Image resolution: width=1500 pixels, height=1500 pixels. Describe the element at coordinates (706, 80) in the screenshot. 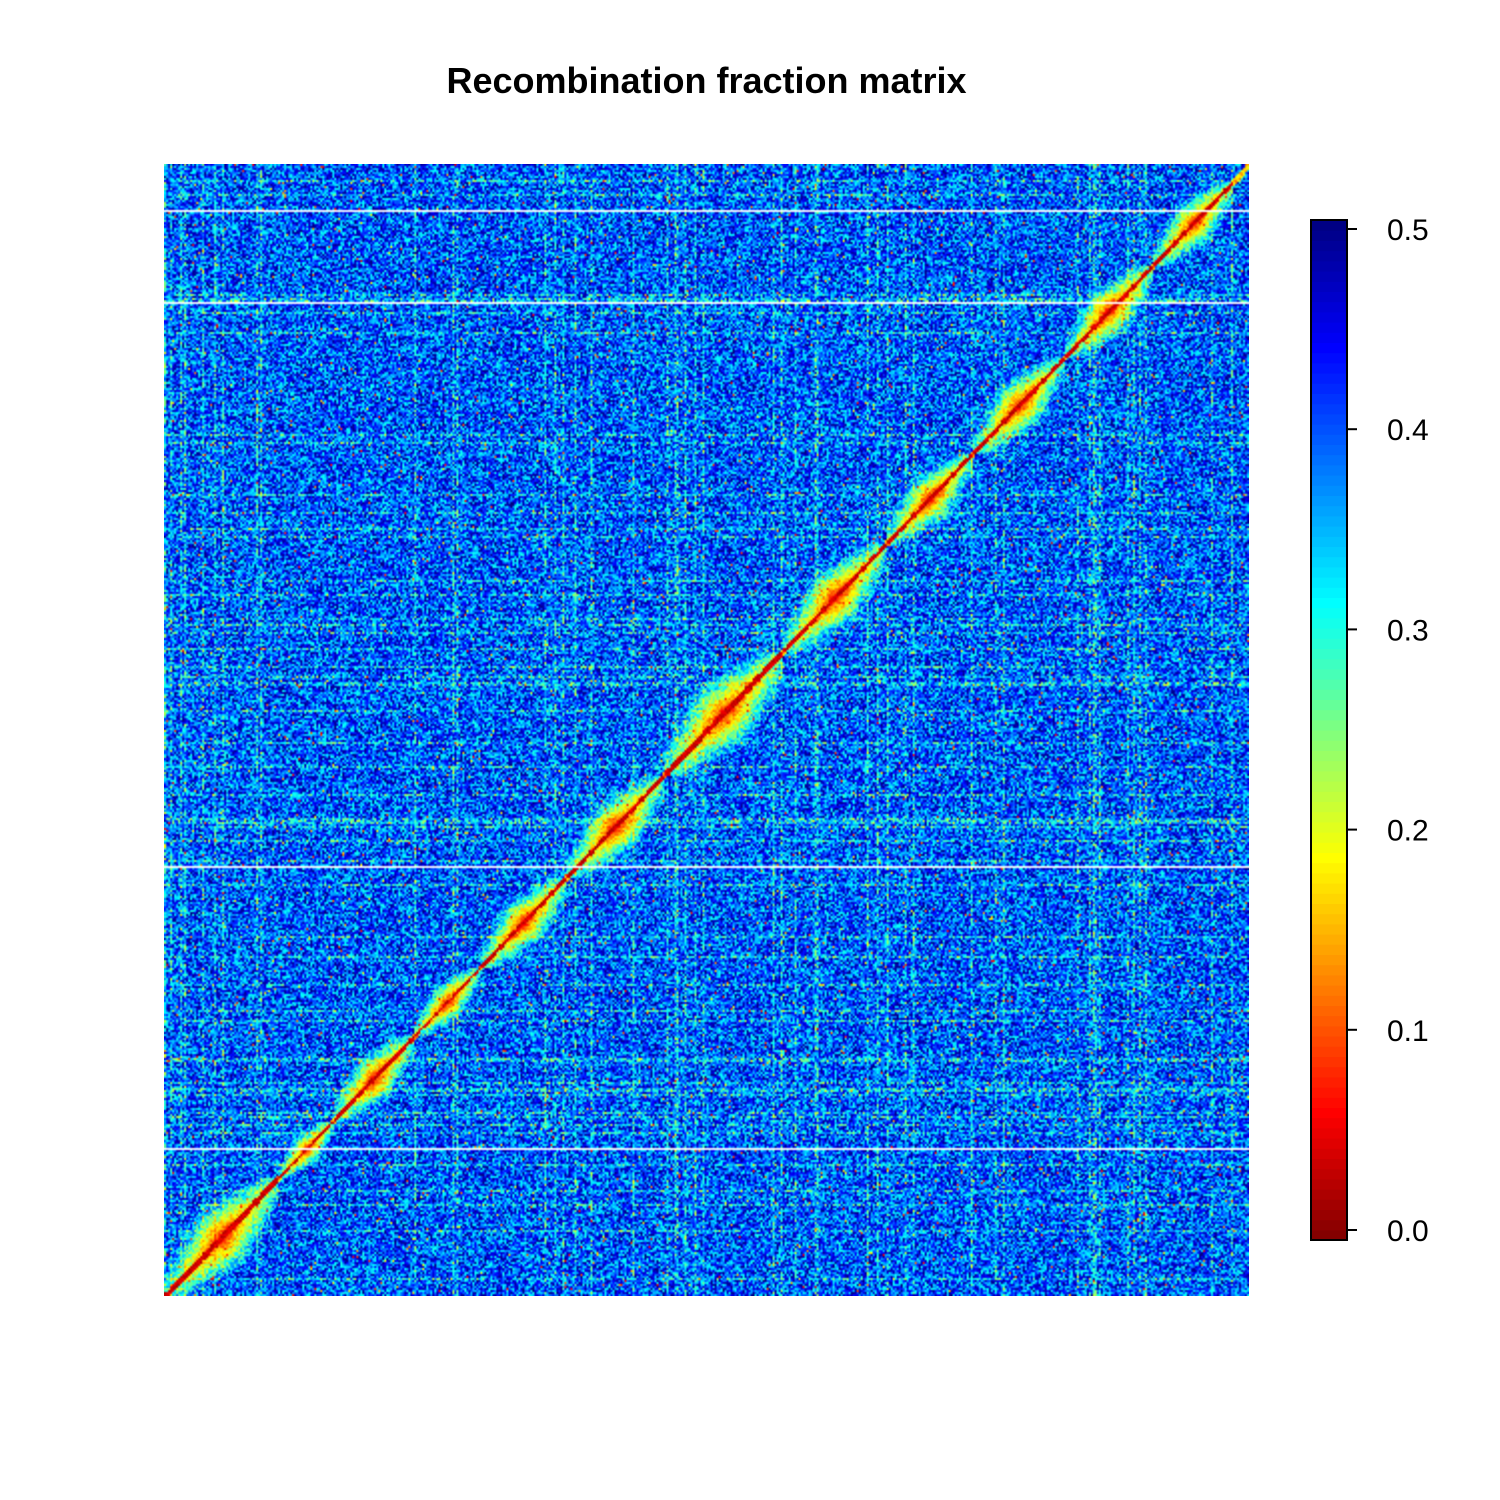

I see `chart-title: Recombination fraction matrix` at that location.